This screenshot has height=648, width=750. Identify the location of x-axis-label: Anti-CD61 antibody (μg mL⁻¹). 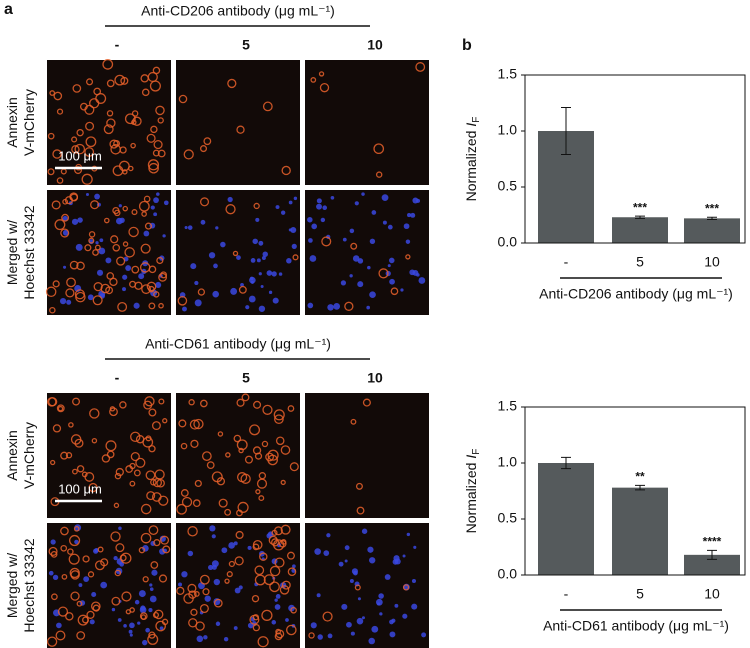
(636, 626).